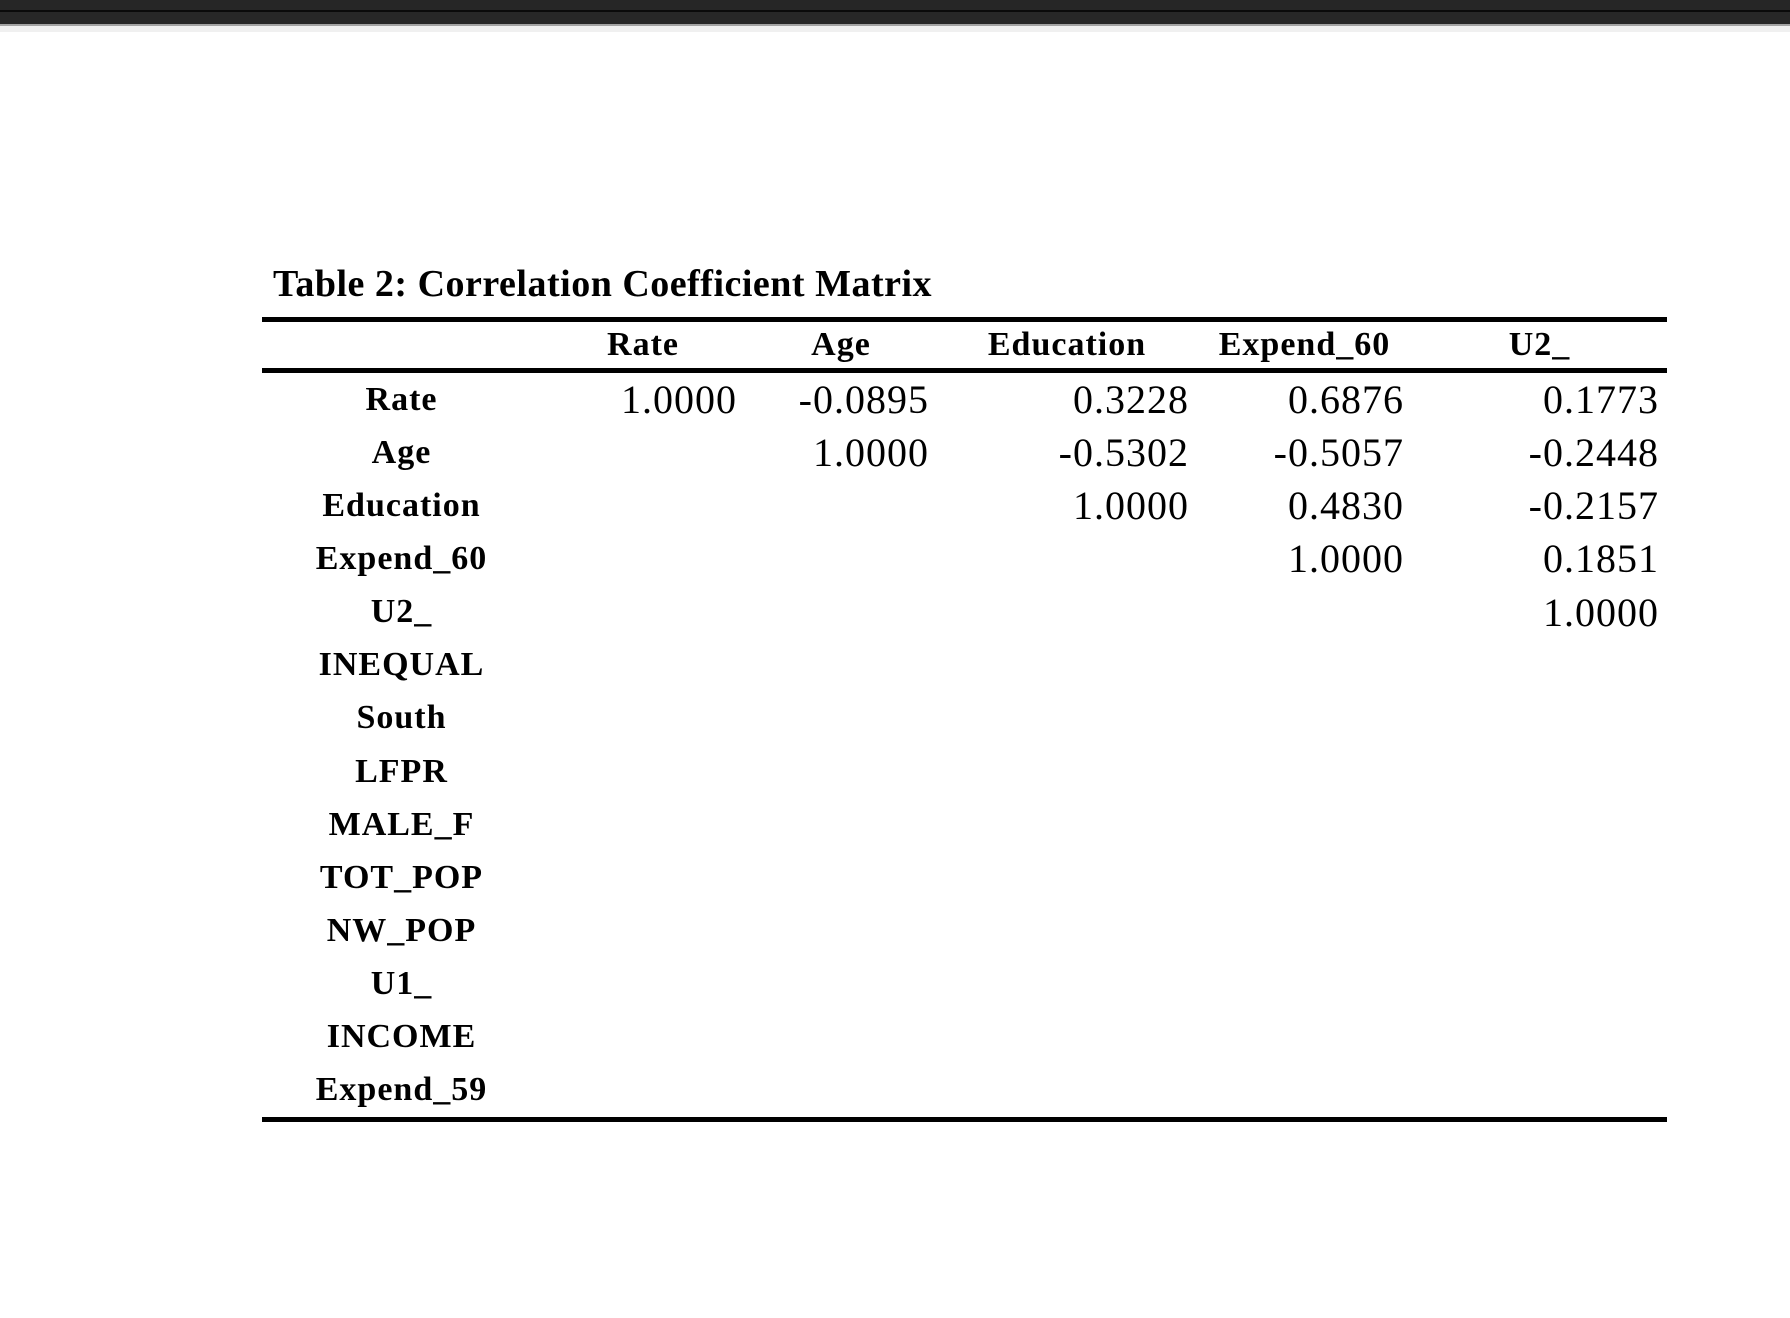 This screenshot has width=1790, height=1318. Describe the element at coordinates (964, 824) in the screenshot. I see `table-row: MALE_F` at that location.